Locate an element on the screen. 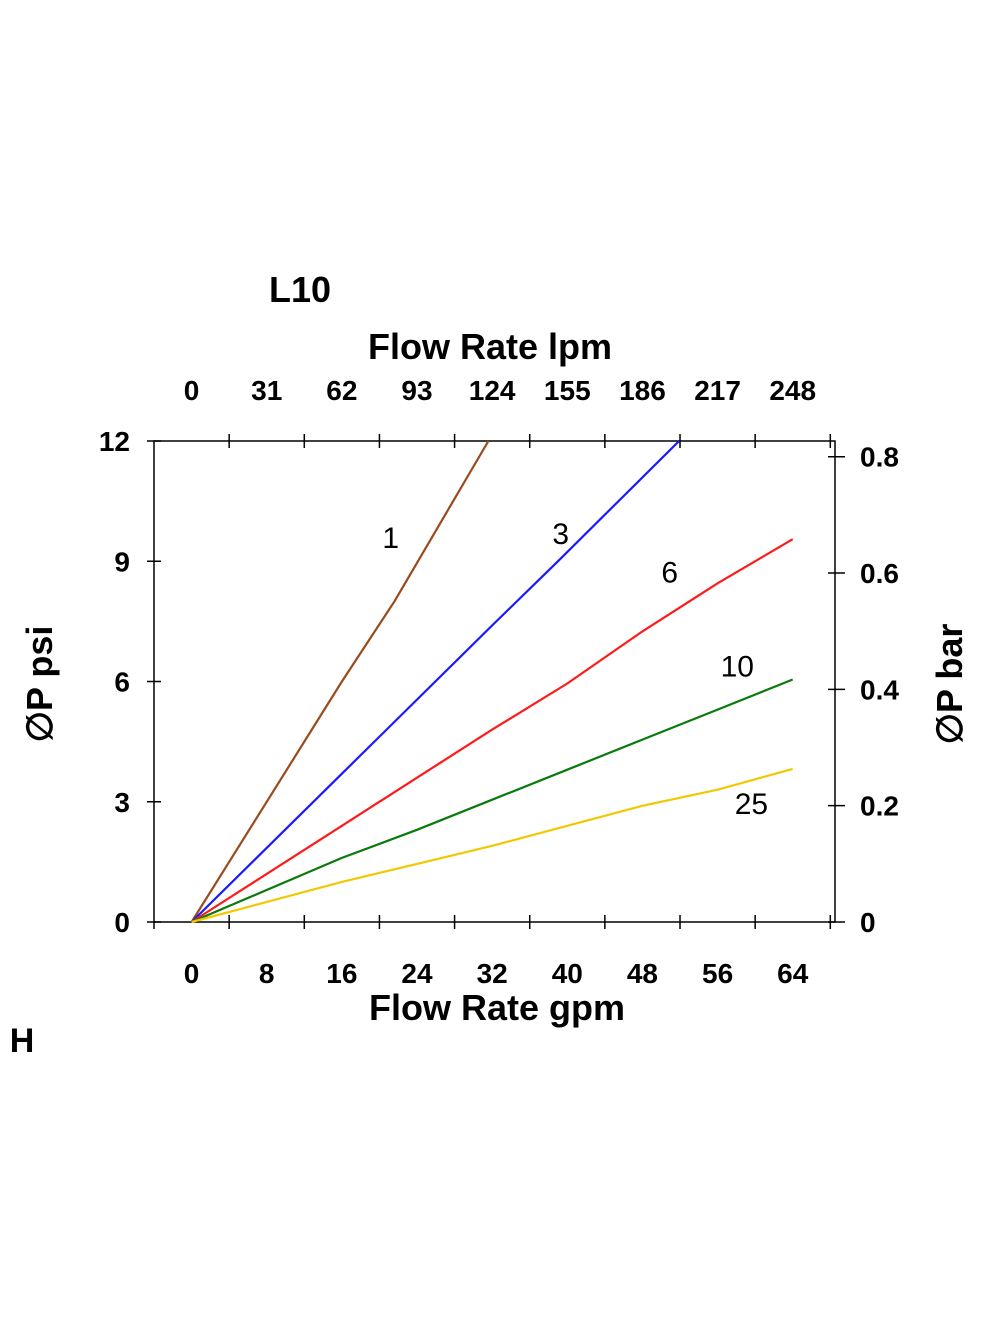  x-tick-label: 16 is located at coordinates (341, 973).